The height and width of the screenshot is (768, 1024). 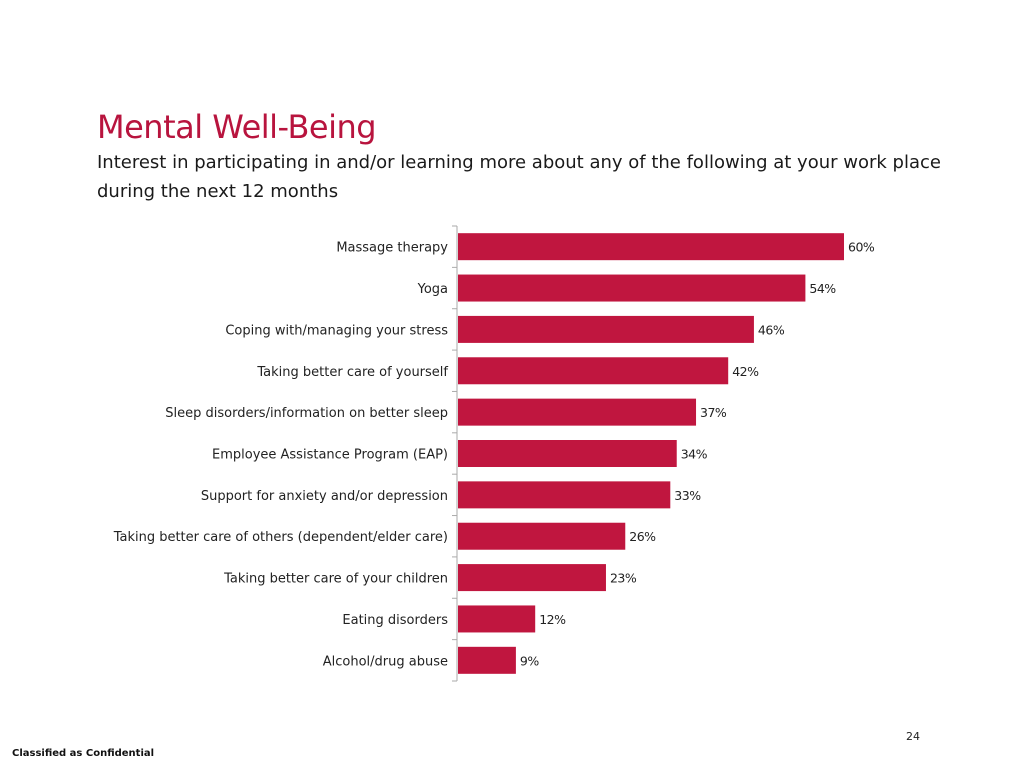 What do you see at coordinates (713, 412) in the screenshot?
I see `value-label: 37%` at bounding box center [713, 412].